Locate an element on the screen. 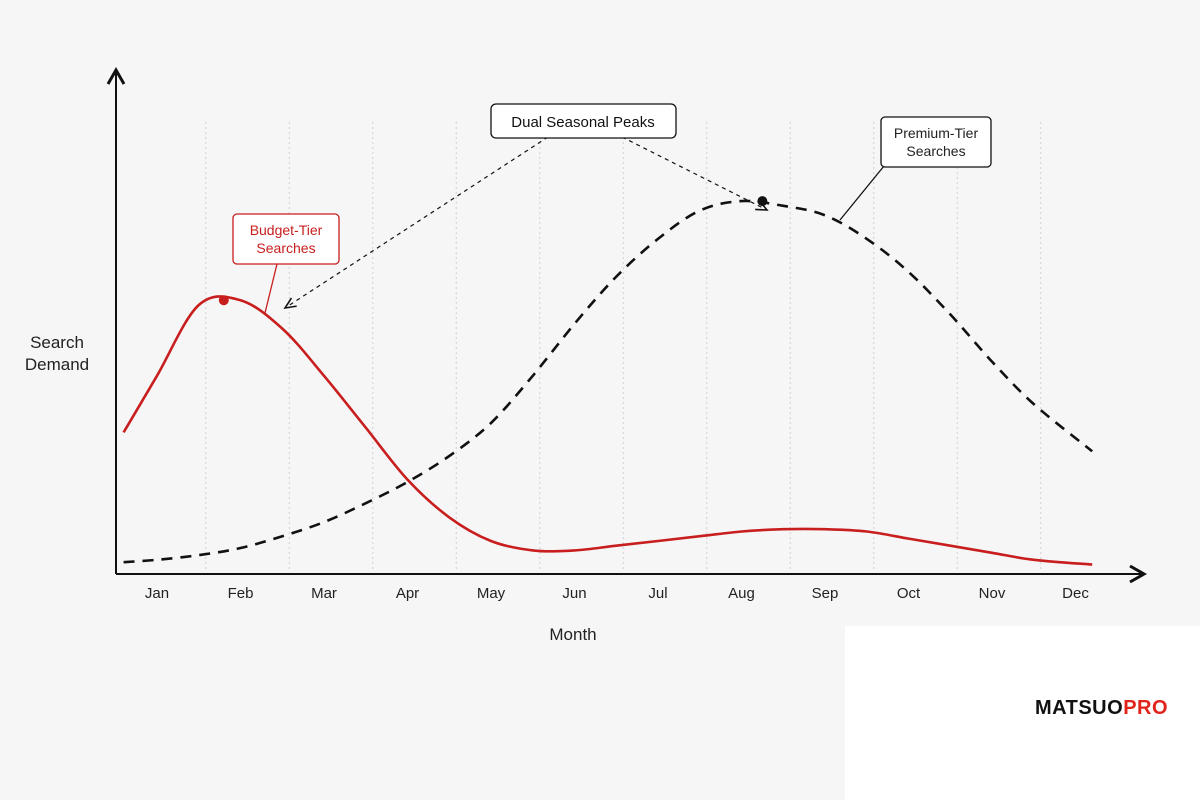  dual-peaks-box is located at coordinates (583, 121).